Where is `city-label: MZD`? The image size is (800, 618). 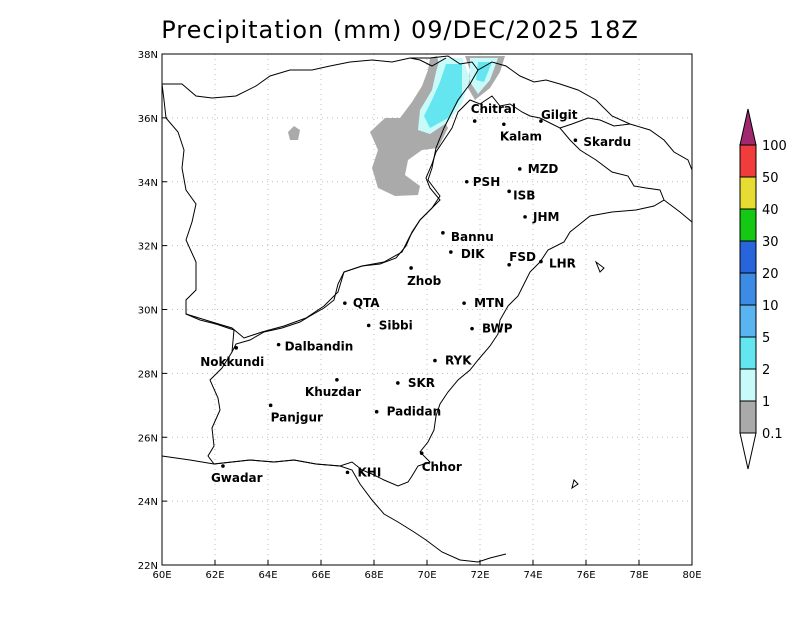 city-label: MZD is located at coordinates (543, 169).